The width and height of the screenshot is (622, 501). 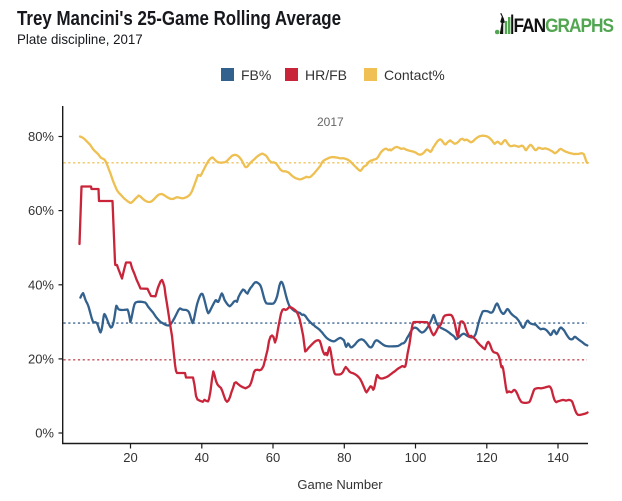 I want to click on svg-text: 40%, so click(x=41, y=284).